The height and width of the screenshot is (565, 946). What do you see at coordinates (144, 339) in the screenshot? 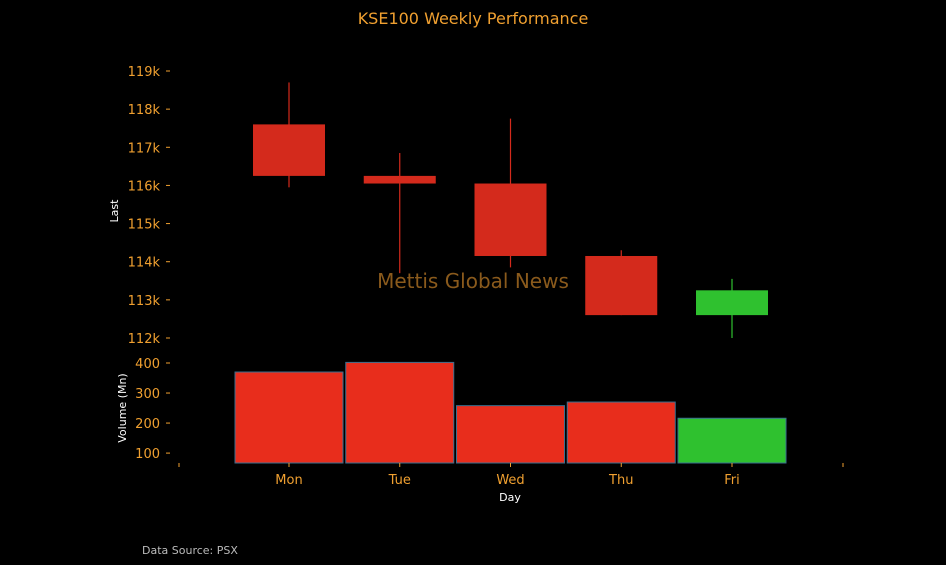
I see `price-tick-label: 112k` at bounding box center [144, 339].